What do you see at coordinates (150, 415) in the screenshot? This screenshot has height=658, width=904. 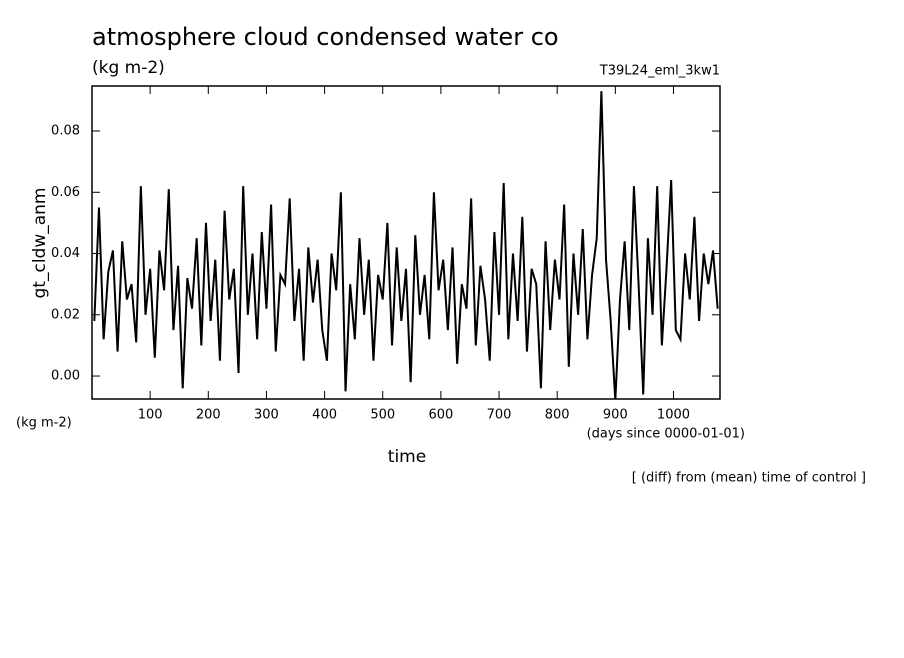 I see `x-tick-label: 100` at bounding box center [150, 415].